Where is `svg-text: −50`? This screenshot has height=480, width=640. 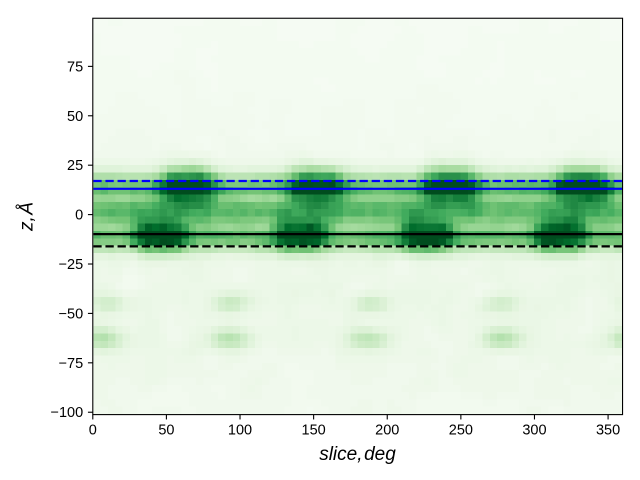 svg-text: −50 is located at coordinates (71, 314).